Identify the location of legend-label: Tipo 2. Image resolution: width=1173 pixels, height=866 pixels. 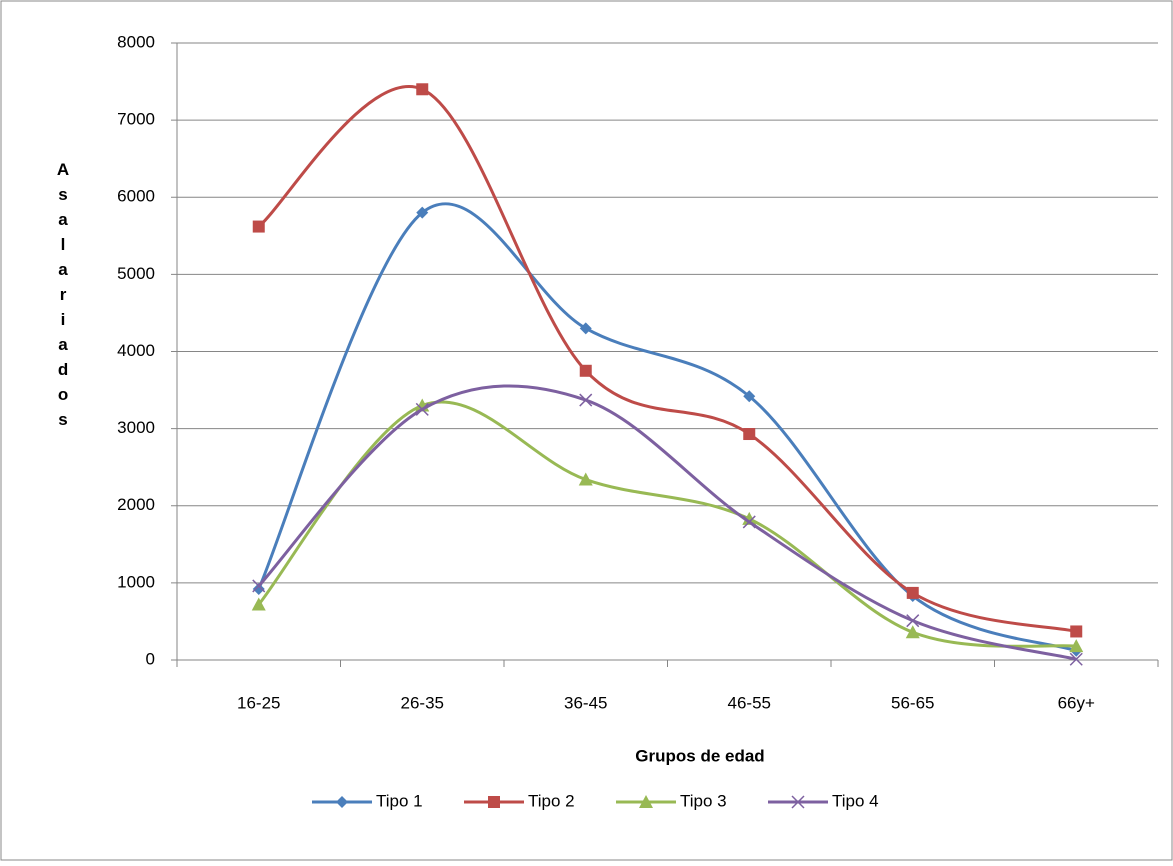
(551, 800).